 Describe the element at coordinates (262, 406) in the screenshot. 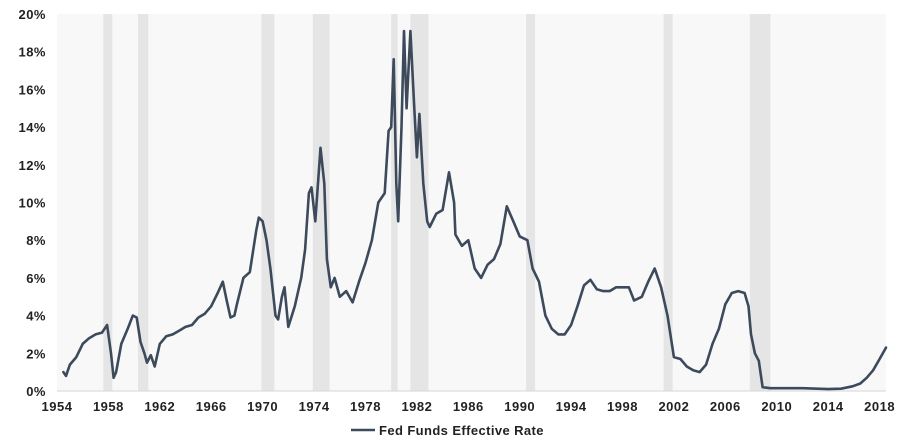

I see `x-tick-label: 1970` at that location.